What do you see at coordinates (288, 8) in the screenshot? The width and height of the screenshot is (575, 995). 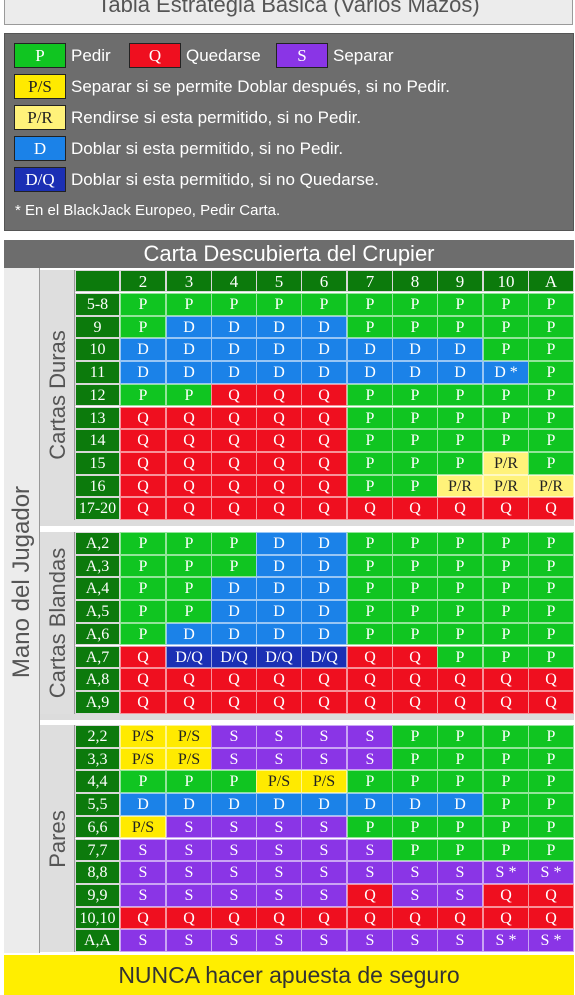 I see `title-text: Tabla Estrategia Básica (Varios Mazos)` at bounding box center [288, 8].